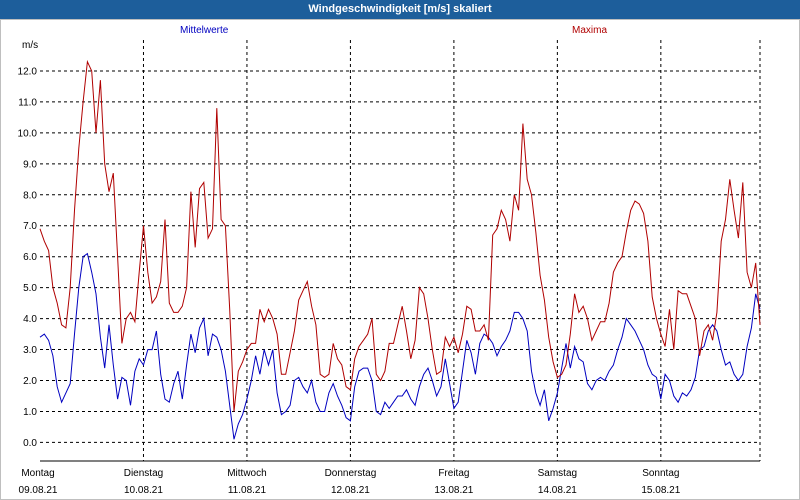 The width and height of the screenshot is (800, 500). Describe the element at coordinates (38, 490) in the screenshot. I see `x-tick-date: 09.08.21` at that location.